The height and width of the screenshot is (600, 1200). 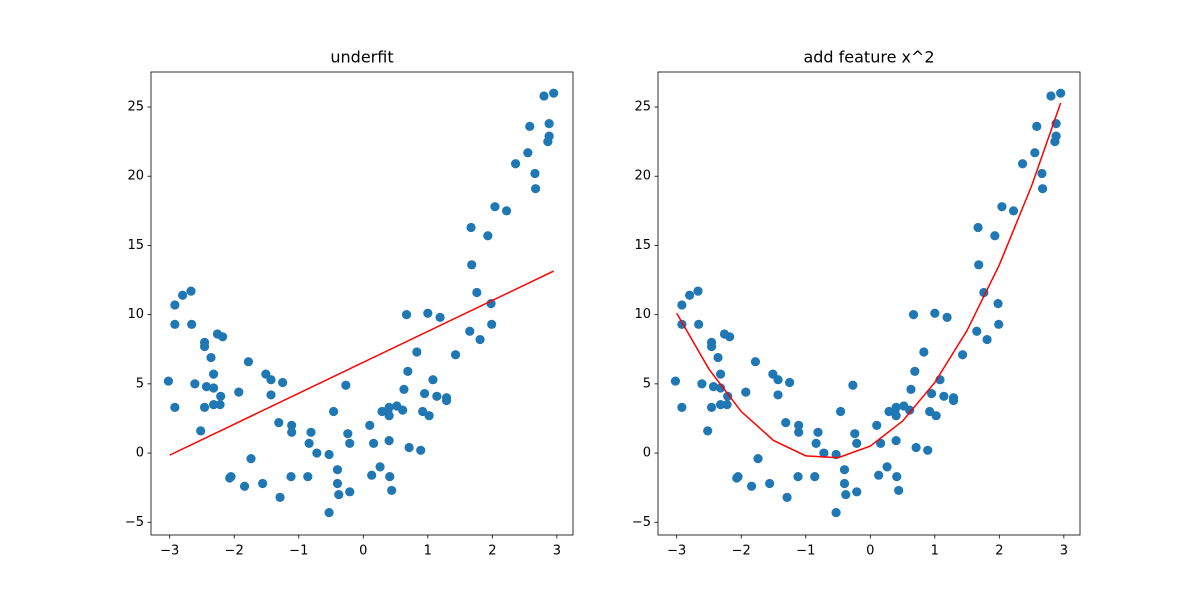 I want to click on x-tick-label: 0, so click(x=870, y=551).